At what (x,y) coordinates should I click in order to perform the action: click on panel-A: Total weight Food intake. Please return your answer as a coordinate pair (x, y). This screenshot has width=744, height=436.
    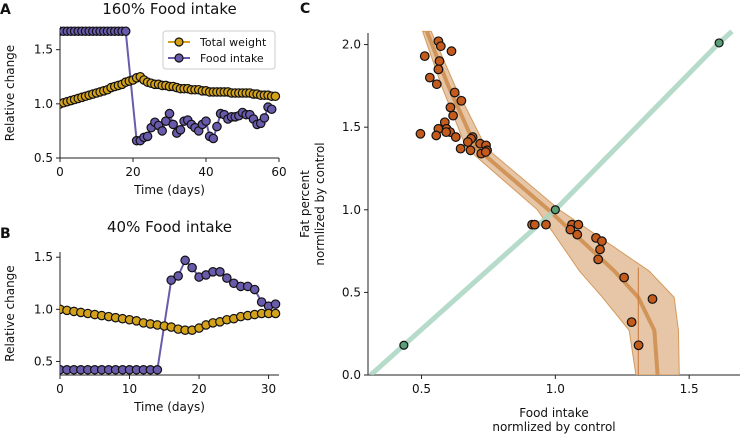
    Looking at the image, I should click on (168, 94).